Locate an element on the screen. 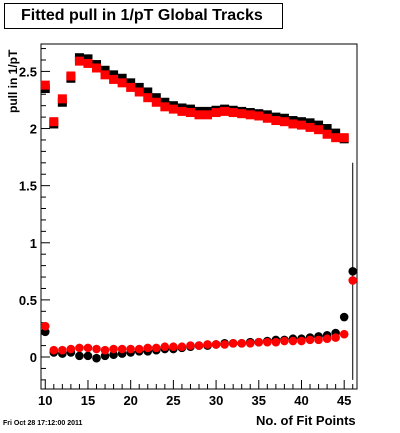 This screenshot has height=433, width=400. x-tick-label: 20 is located at coordinates (130, 400).